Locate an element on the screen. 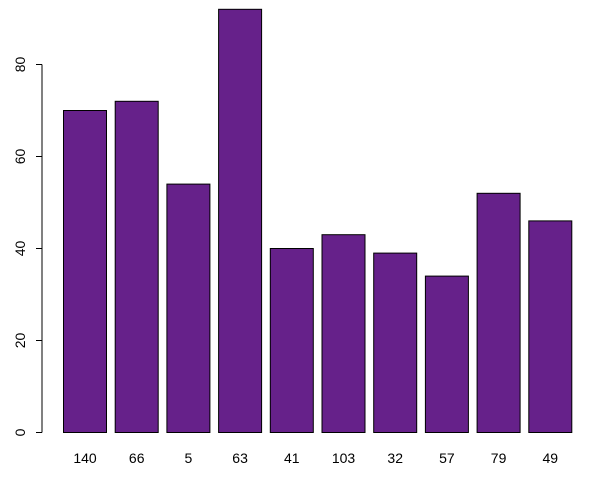 This screenshot has width=600, height=480. x-tick-label: 49 is located at coordinates (551, 458).